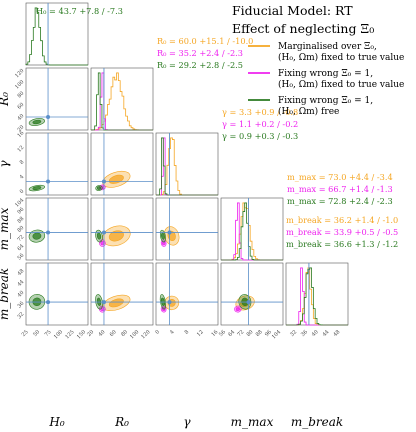  Describe the element at coordinates (252, 422) in the screenshot. I see `axis-label-x-mmax: m_max` at that location.